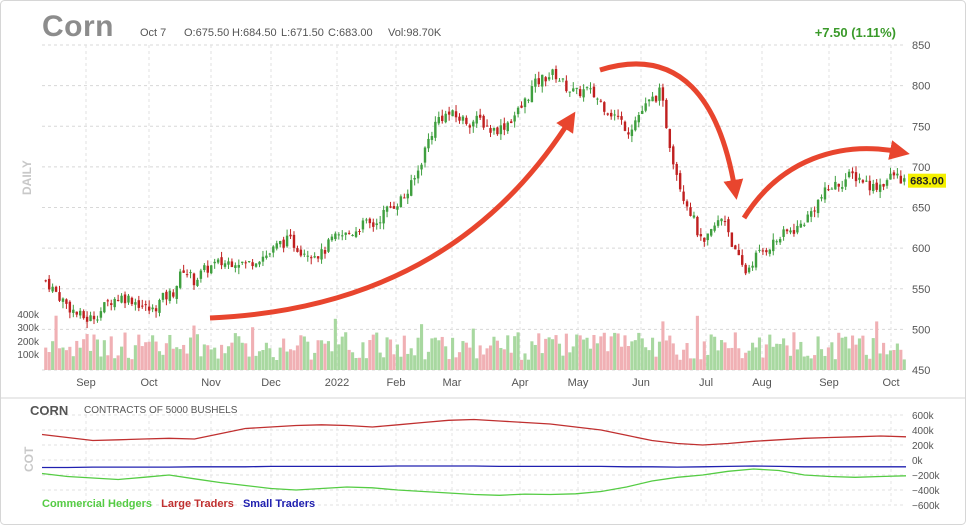  What do you see at coordinates (28, 342) in the screenshot?
I see `volume-tick-200k: 200k` at bounding box center [28, 342].